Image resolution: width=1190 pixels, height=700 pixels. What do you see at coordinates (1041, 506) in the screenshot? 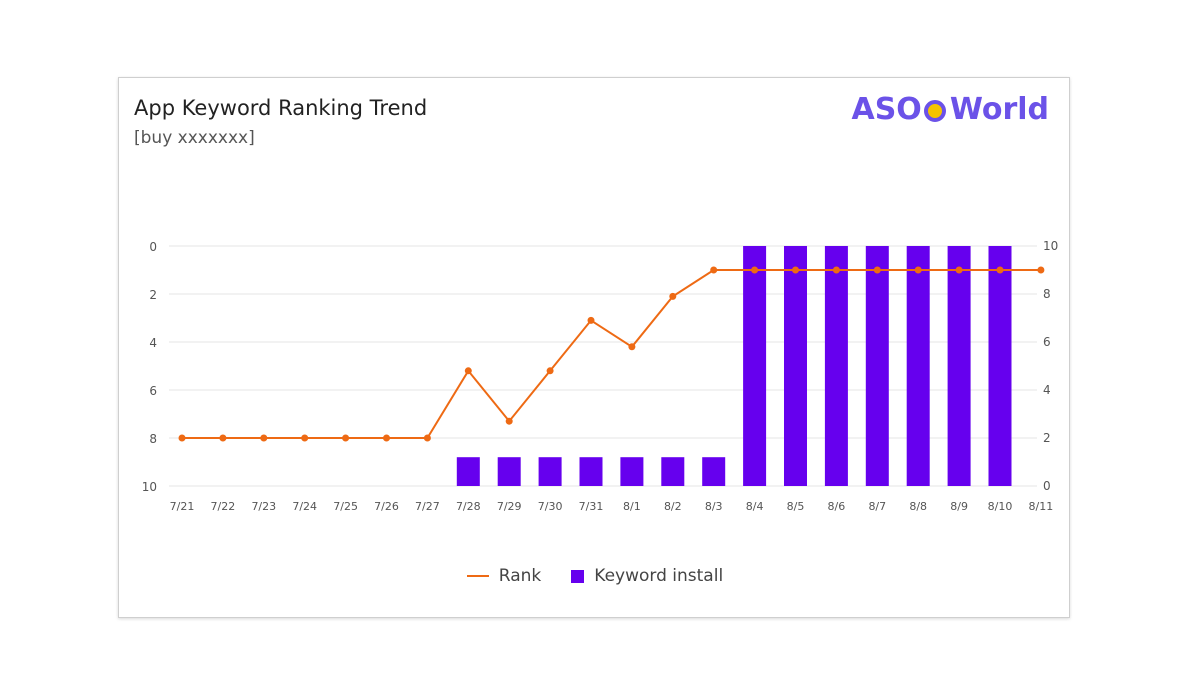
I see `x-axis-tick-label: 8/11` at bounding box center [1041, 506].